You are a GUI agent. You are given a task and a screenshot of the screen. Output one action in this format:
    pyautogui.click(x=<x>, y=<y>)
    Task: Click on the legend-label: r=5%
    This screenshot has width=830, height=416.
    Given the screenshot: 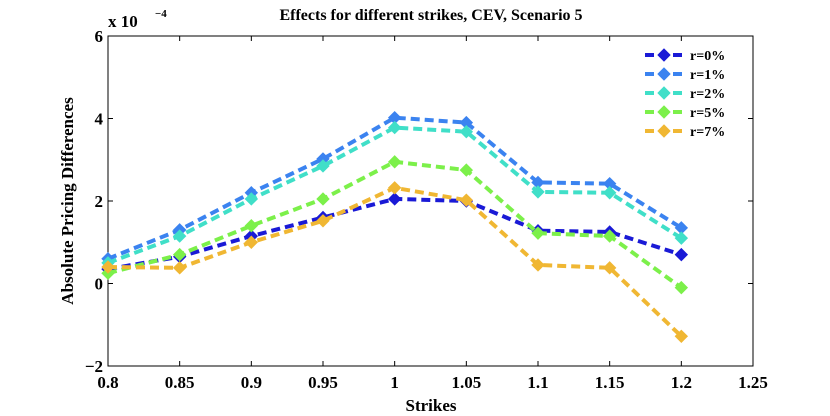 What is the action you would take?
    pyautogui.click(x=707, y=113)
    